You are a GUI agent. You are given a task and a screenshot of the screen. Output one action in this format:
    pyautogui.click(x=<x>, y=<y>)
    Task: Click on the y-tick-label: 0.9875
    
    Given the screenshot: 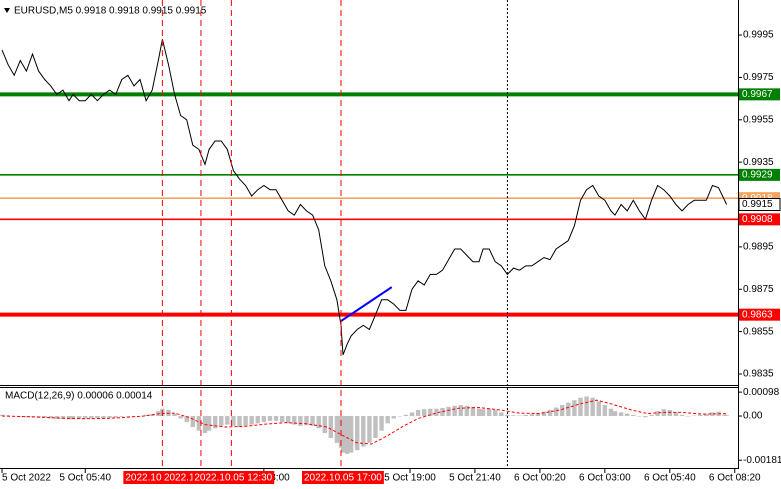 What is the action you would take?
    pyautogui.click(x=758, y=289)
    